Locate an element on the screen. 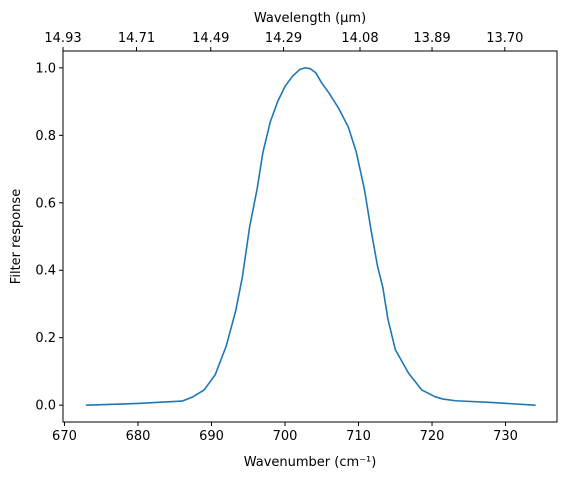 The height and width of the screenshot is (480, 570). x-tick-label: 720 is located at coordinates (432, 436).